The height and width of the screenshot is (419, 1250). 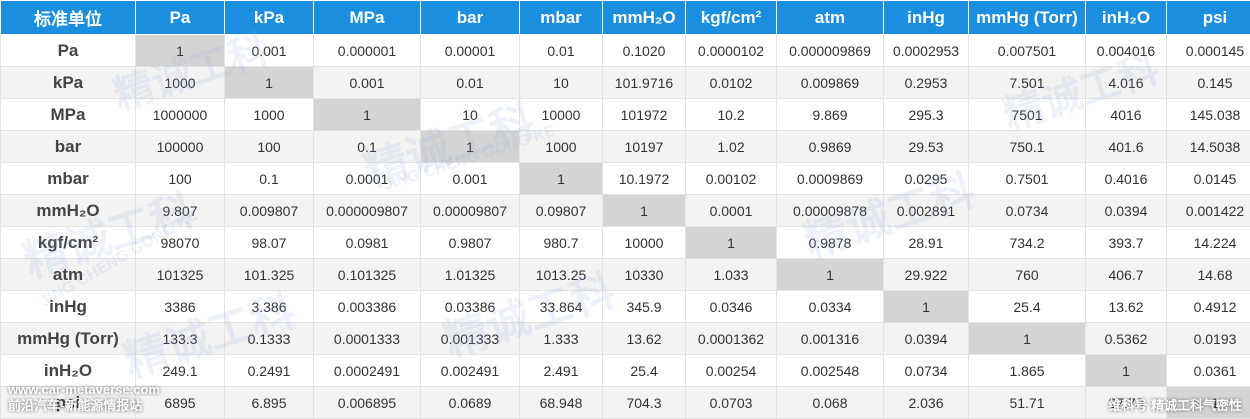 What do you see at coordinates (926, 179) in the screenshot?
I see `table-cell: 0.0295` at bounding box center [926, 179].